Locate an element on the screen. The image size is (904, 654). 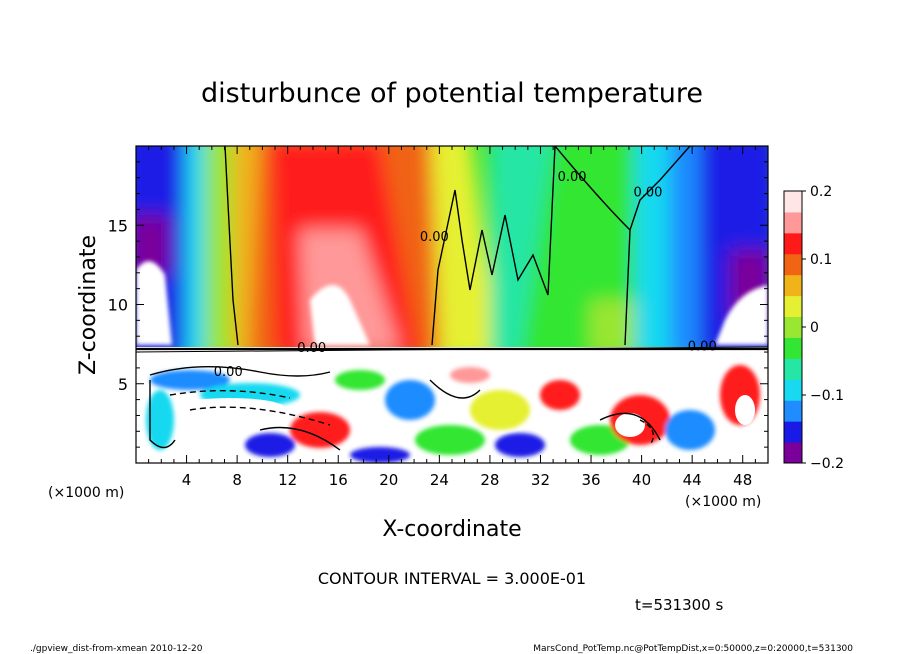
x-tick-label: 32 is located at coordinates (540, 480).